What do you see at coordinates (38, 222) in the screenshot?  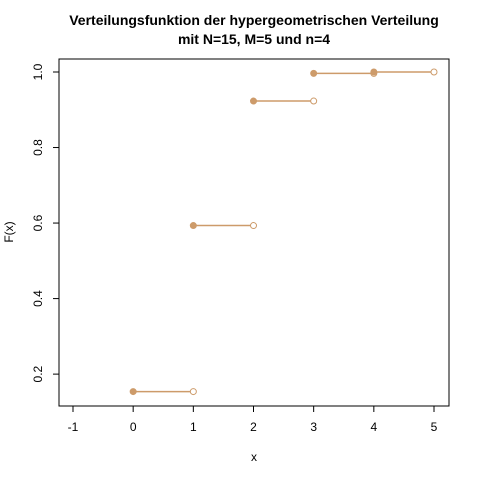 I see `y-tick-label: 0.6` at bounding box center [38, 222].